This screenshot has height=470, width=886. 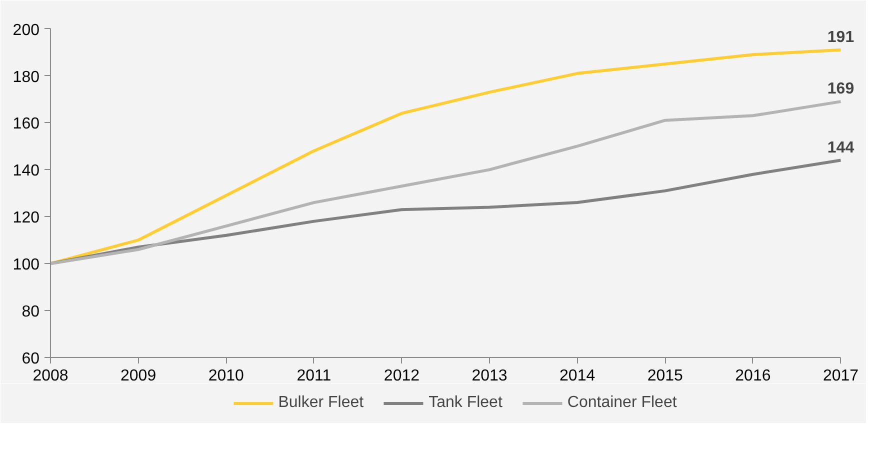 I want to click on legend-label: Tank Fleet, so click(x=465, y=403).